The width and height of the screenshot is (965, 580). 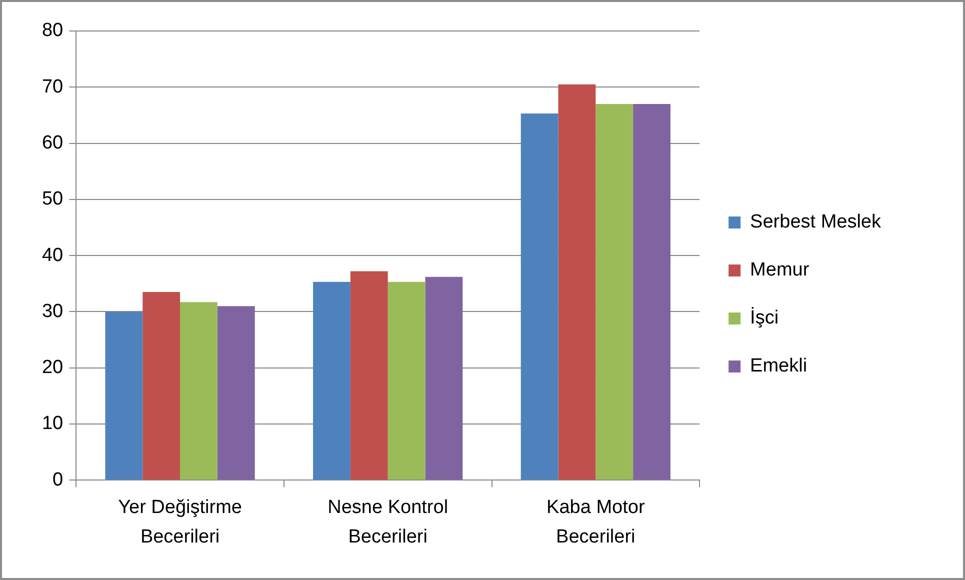 What do you see at coordinates (388, 522) in the screenshot?
I see `x-tick-label: Nesne Kontrol Becerileri` at bounding box center [388, 522].